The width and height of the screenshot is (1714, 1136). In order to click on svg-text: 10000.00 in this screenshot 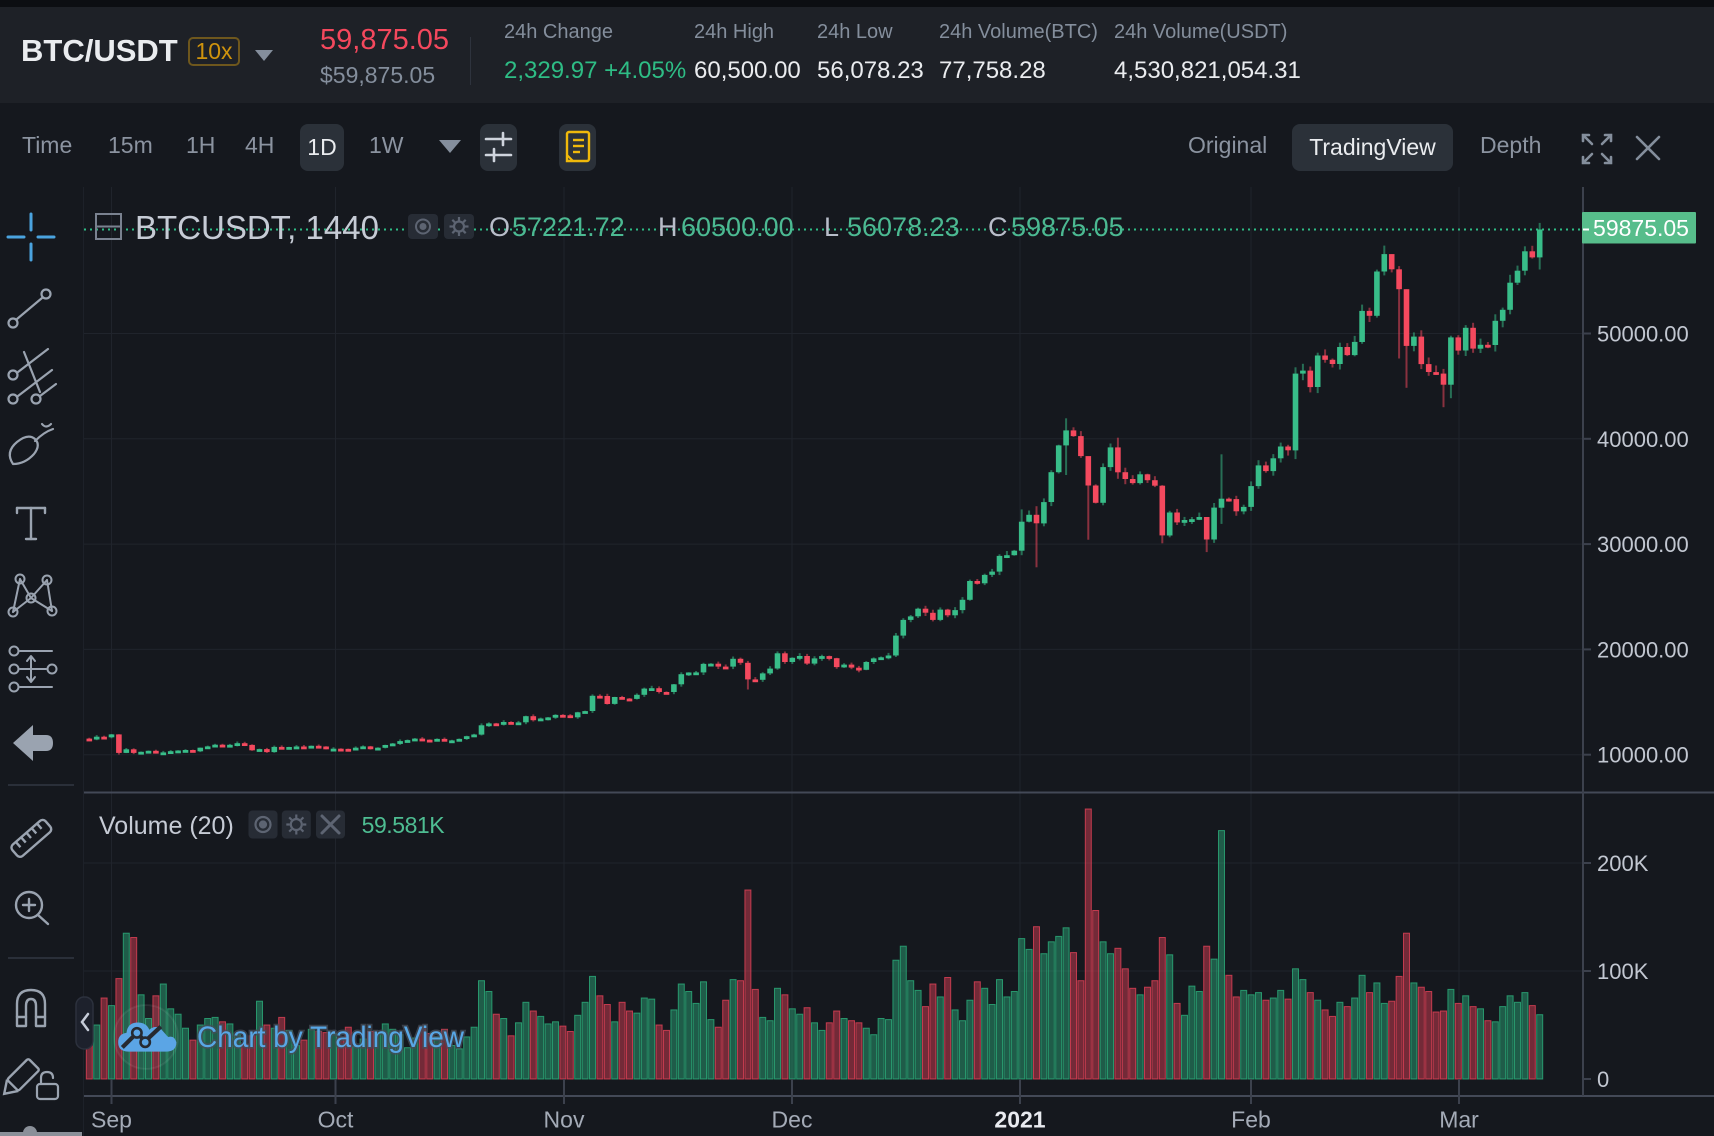, I will do `click(1643, 755)`.